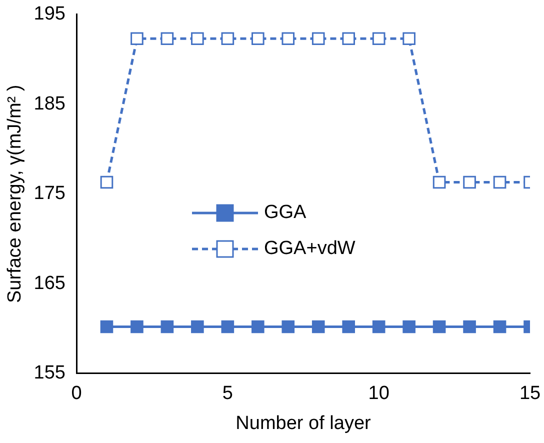 Image resolution: width=544 pixels, height=443 pixels. Describe the element at coordinates (310, 249) in the screenshot. I see `legend-label: GGA+vdW` at that location.